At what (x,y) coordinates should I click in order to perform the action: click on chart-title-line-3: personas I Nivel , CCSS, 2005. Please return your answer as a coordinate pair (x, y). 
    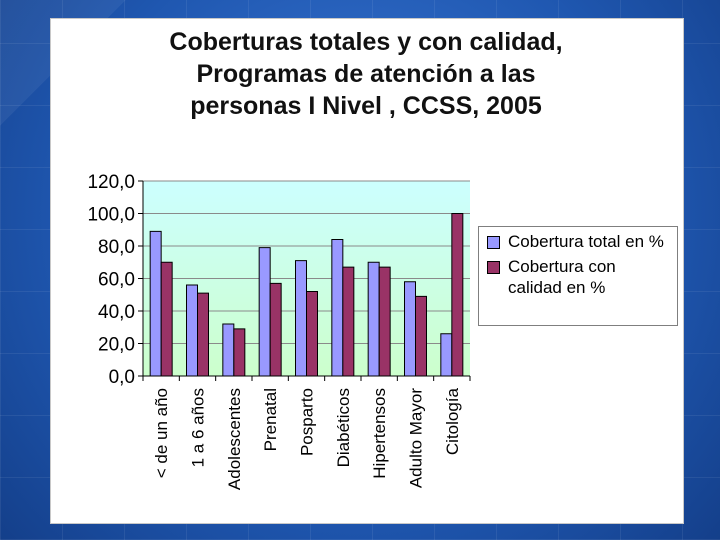
    Looking at the image, I should click on (366, 106).